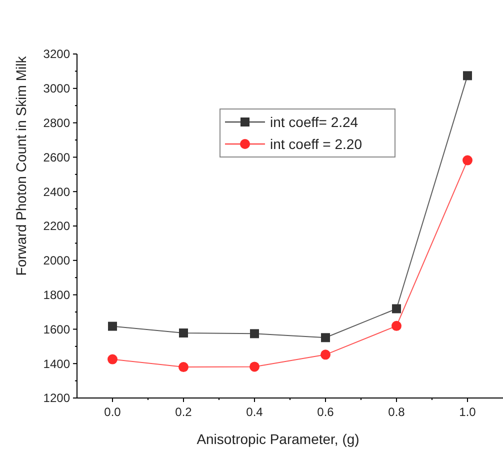 The width and height of the screenshot is (503, 457). I want to click on x-tick-label: 0.8, so click(397, 412).